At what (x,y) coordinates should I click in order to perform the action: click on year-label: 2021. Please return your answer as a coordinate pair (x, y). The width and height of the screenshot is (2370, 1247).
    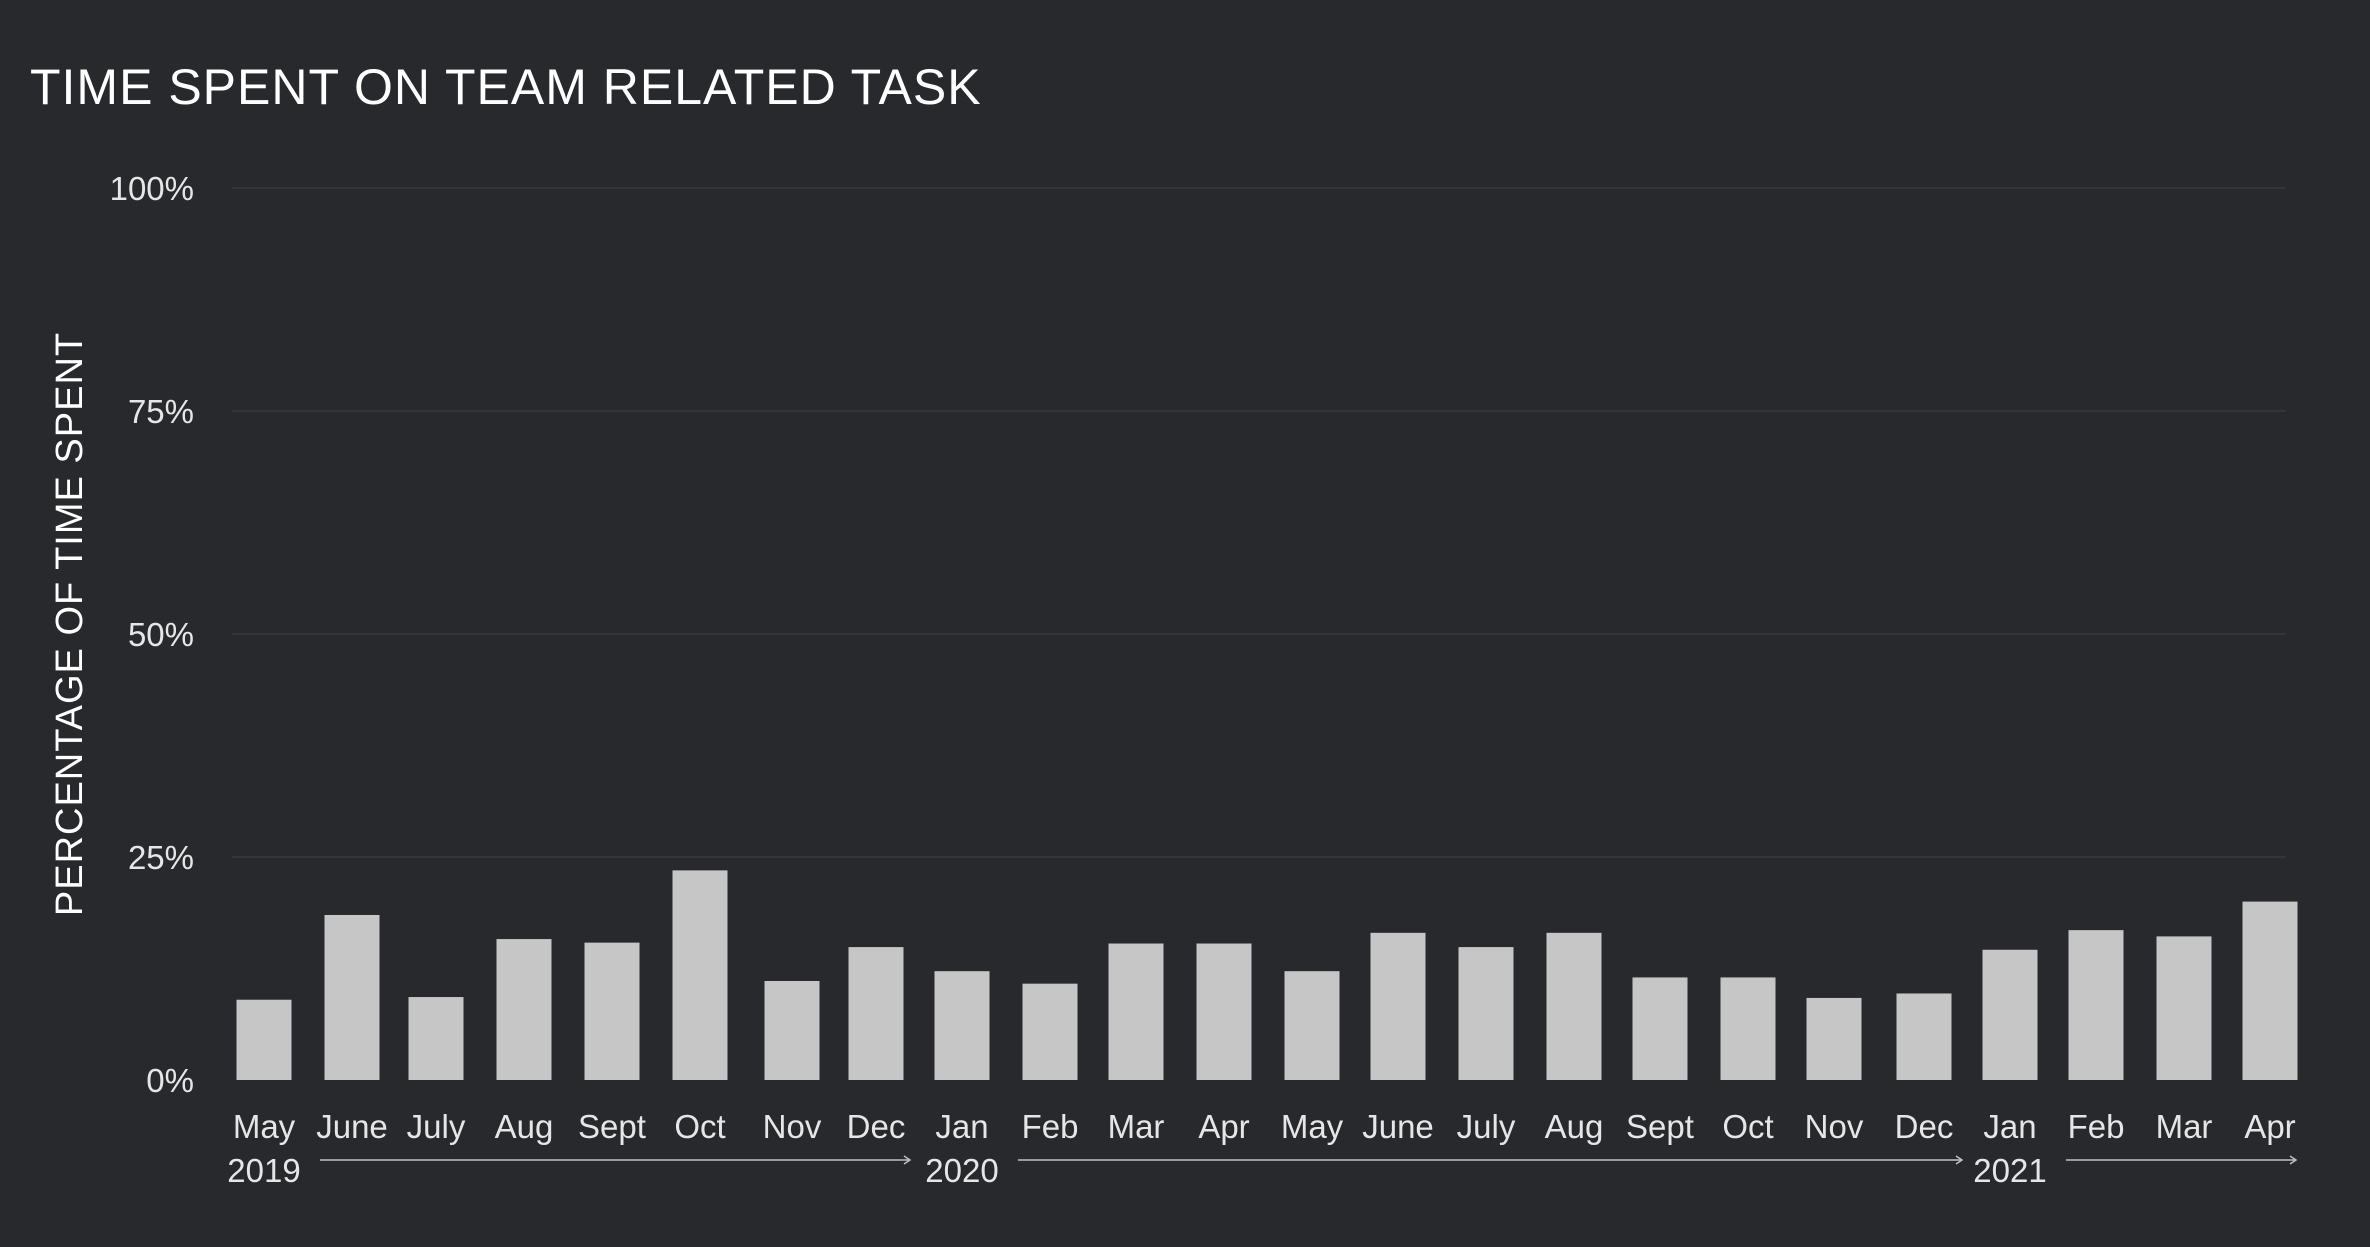
    Looking at the image, I should click on (2009, 1170).